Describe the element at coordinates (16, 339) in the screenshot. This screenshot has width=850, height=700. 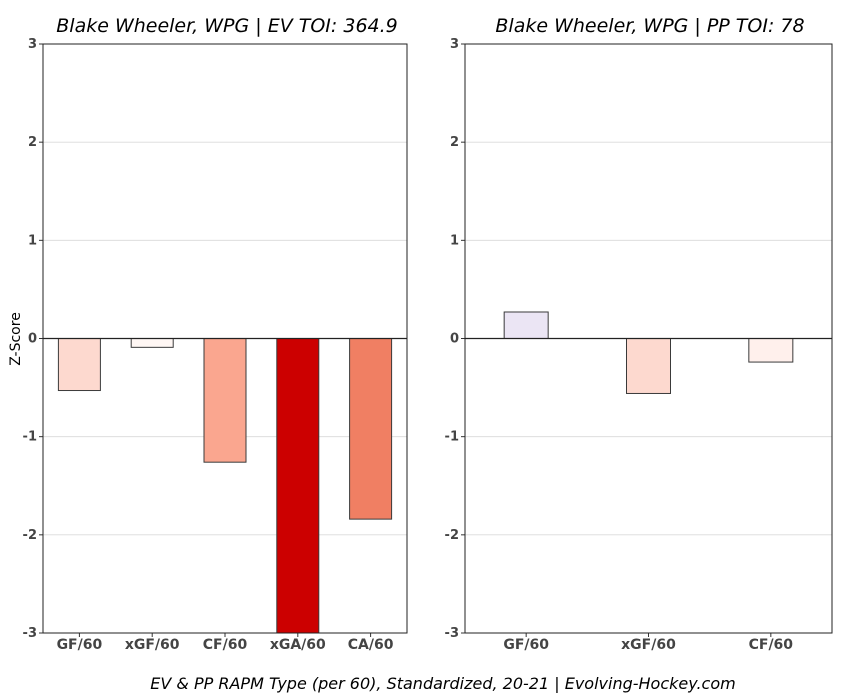
I see `y-axis-label: Z-Score` at that location.